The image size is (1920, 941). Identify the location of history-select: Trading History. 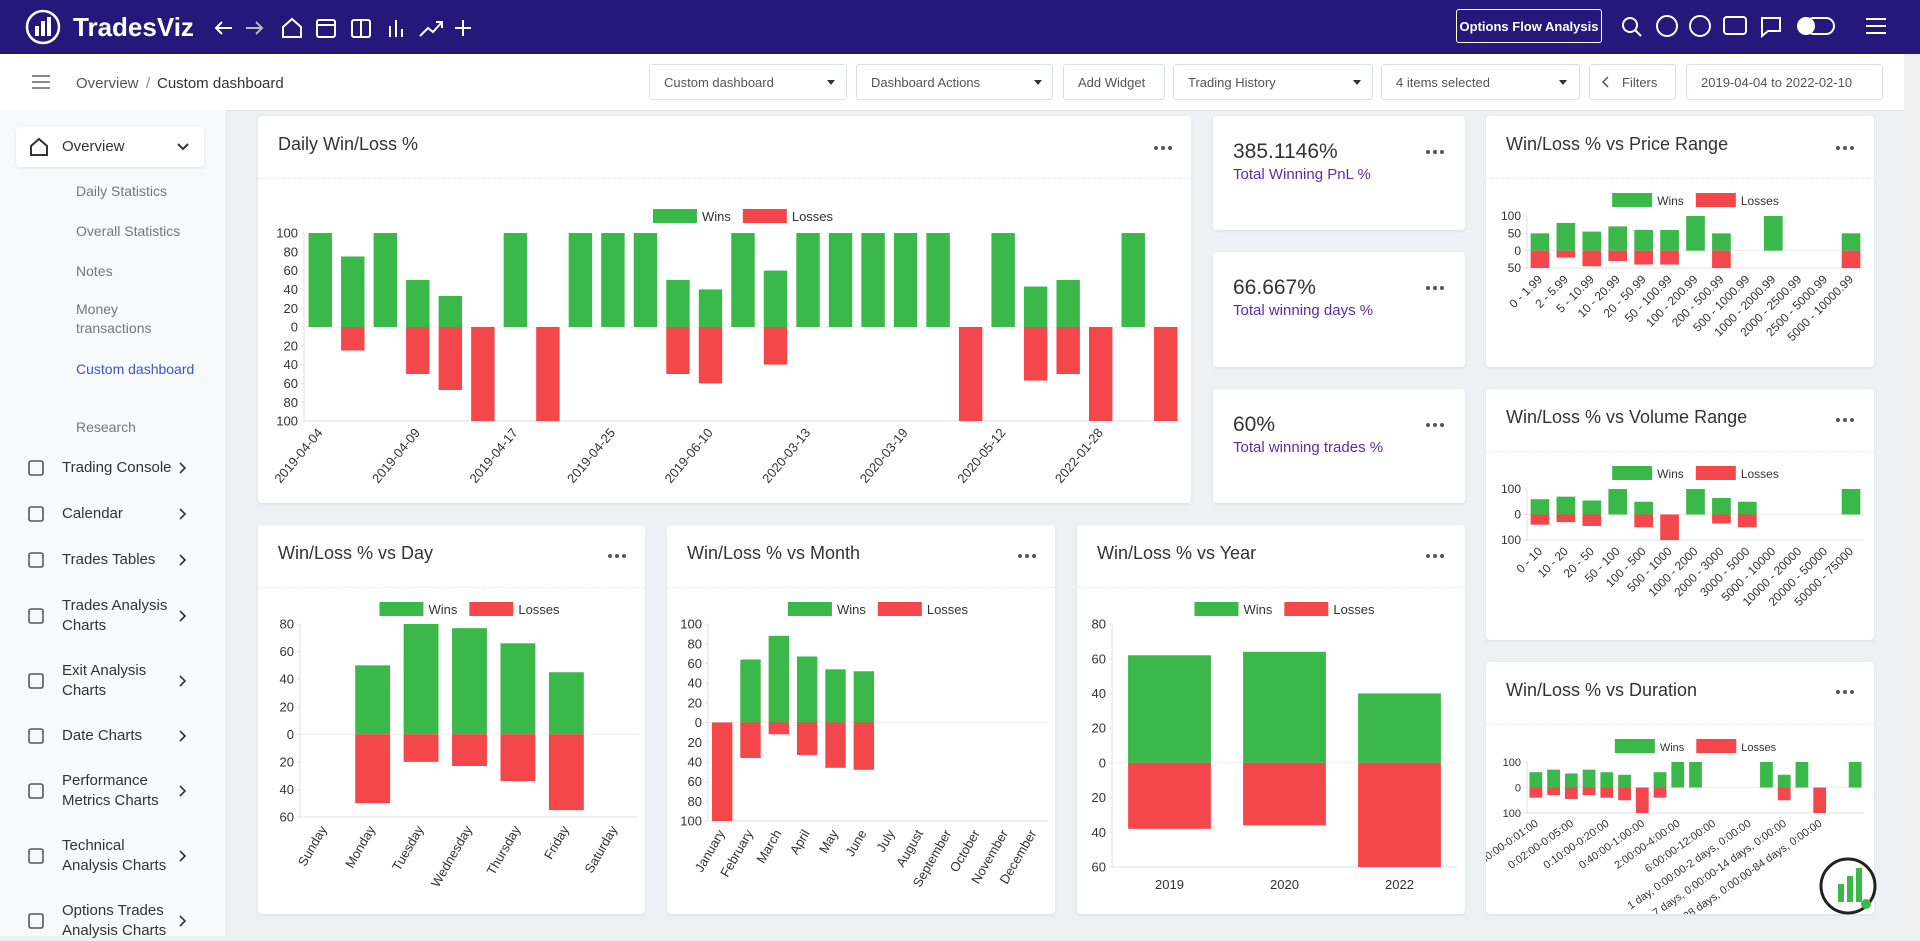
(1273, 82).